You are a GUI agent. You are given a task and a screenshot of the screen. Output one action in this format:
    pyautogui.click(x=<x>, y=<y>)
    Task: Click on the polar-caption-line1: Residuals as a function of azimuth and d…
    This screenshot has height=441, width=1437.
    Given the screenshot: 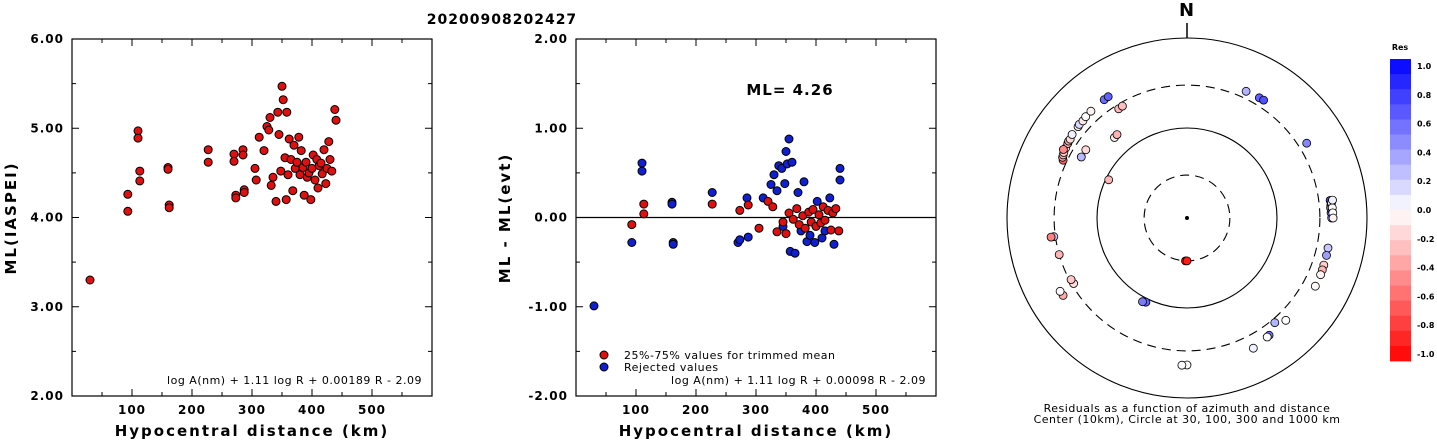 What is the action you would take?
    pyautogui.click(x=1187, y=408)
    